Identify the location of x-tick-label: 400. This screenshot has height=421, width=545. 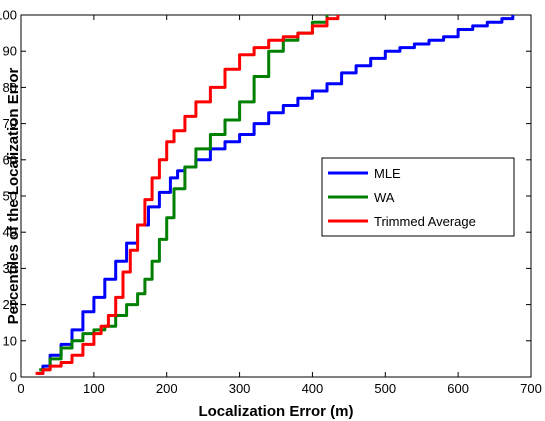
(313, 388).